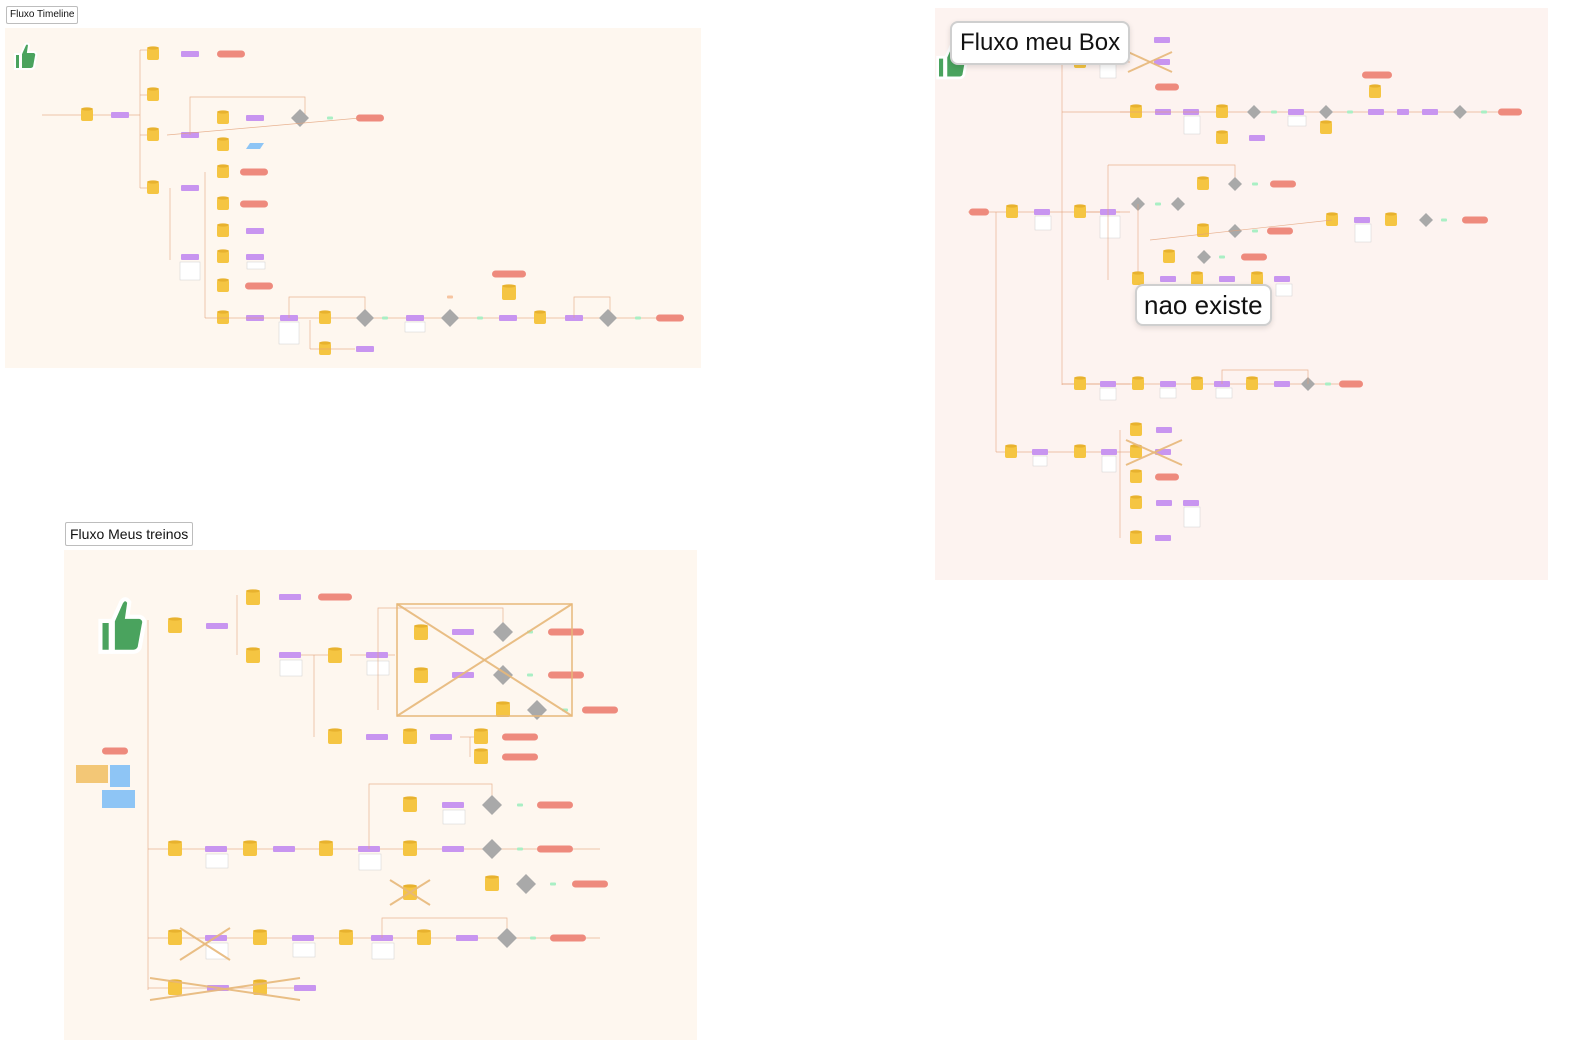 This screenshot has height=1054, width=1572. What do you see at coordinates (353, 198) in the screenshot?
I see `frame-timeline` at bounding box center [353, 198].